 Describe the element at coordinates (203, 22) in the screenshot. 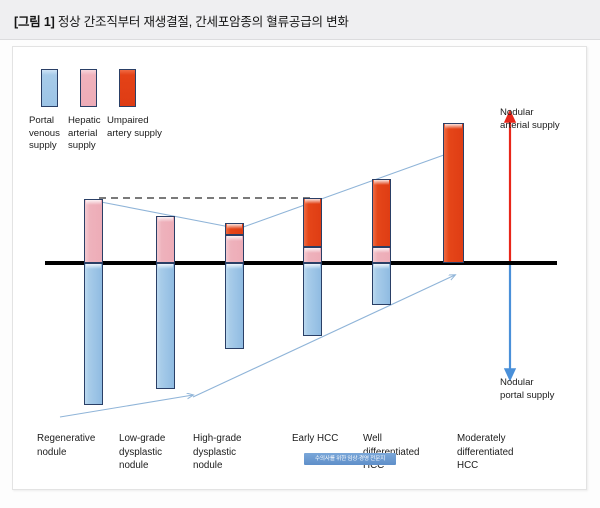

I see `figure-title: 정상 간조직부터 재생결절, 간세포암종의 혈류공급의 변화` at that location.